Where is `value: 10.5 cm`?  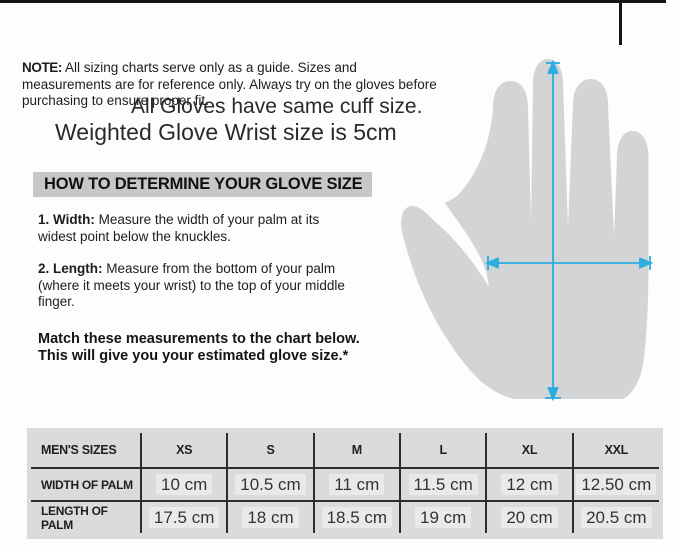 value: 10.5 cm is located at coordinates (270, 484).